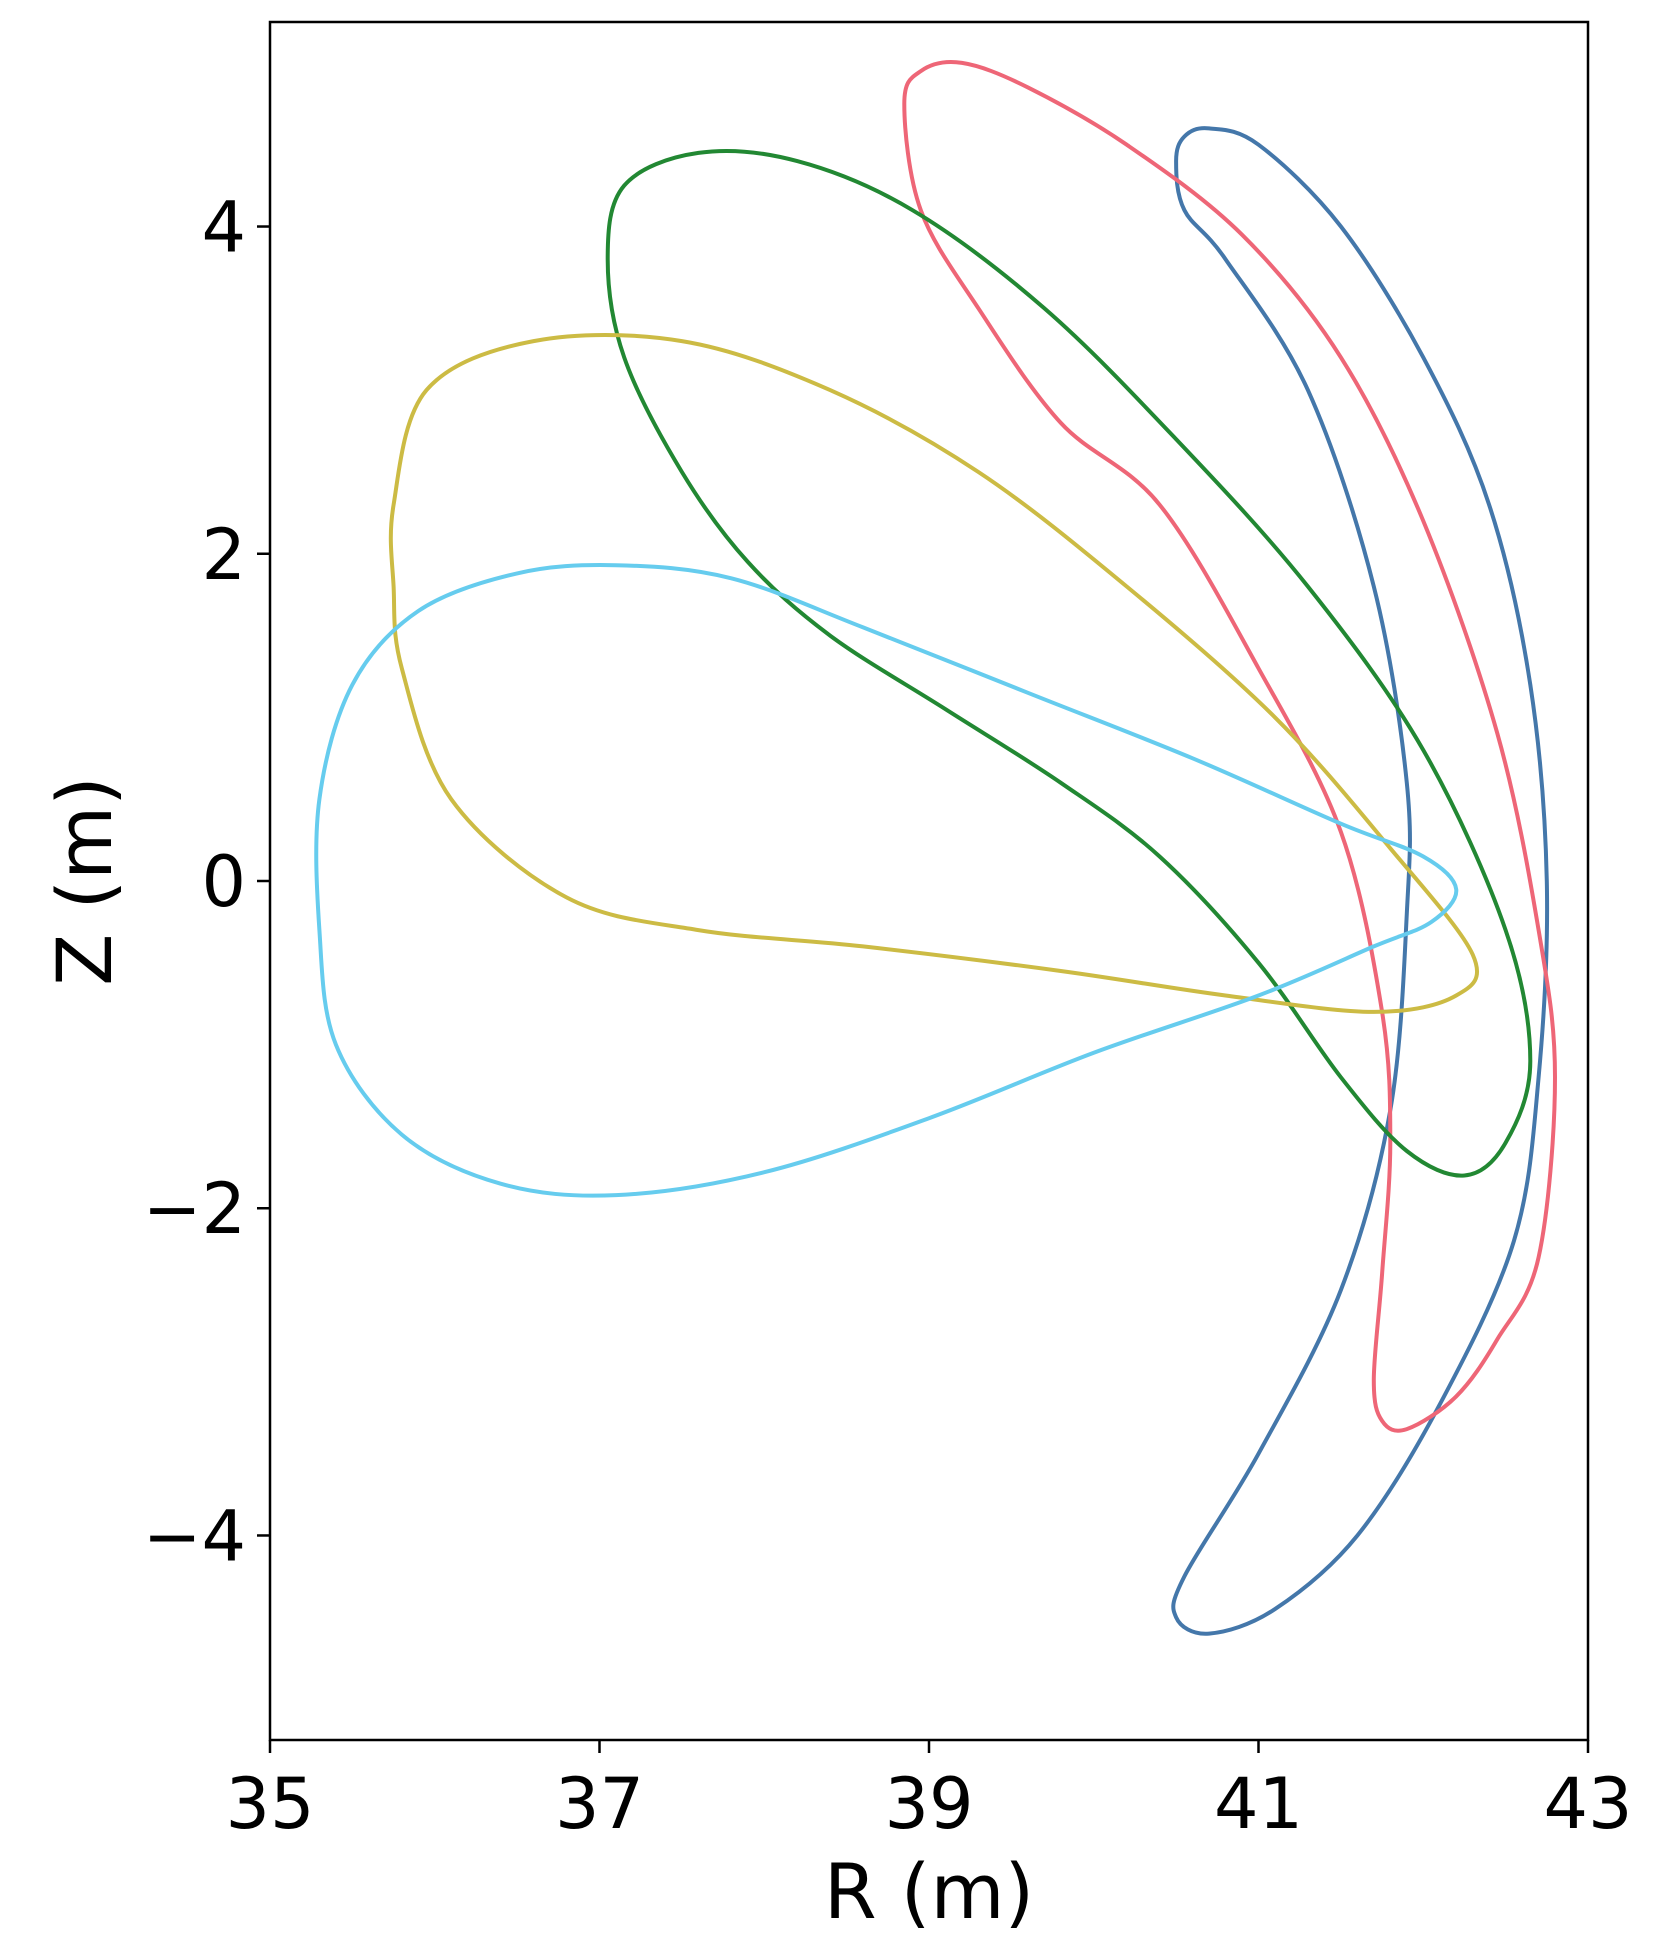 The image size is (1661, 1960). Describe the element at coordinates (1258, 1804) in the screenshot. I see `x-tick-label: 41` at that location.